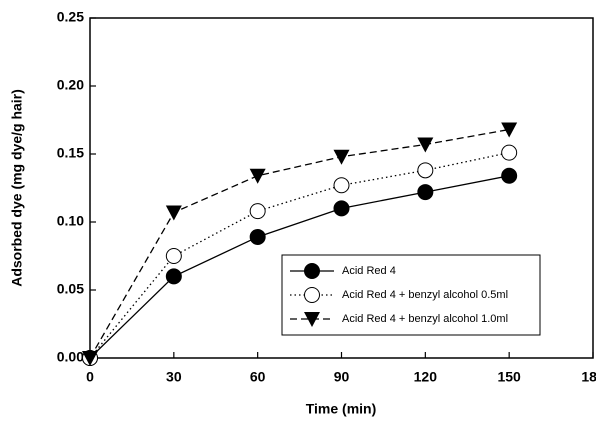 The height and width of the screenshot is (425, 596). Describe the element at coordinates (70, 357) in the screenshot. I see `y-tick-label: 0.00` at that location.